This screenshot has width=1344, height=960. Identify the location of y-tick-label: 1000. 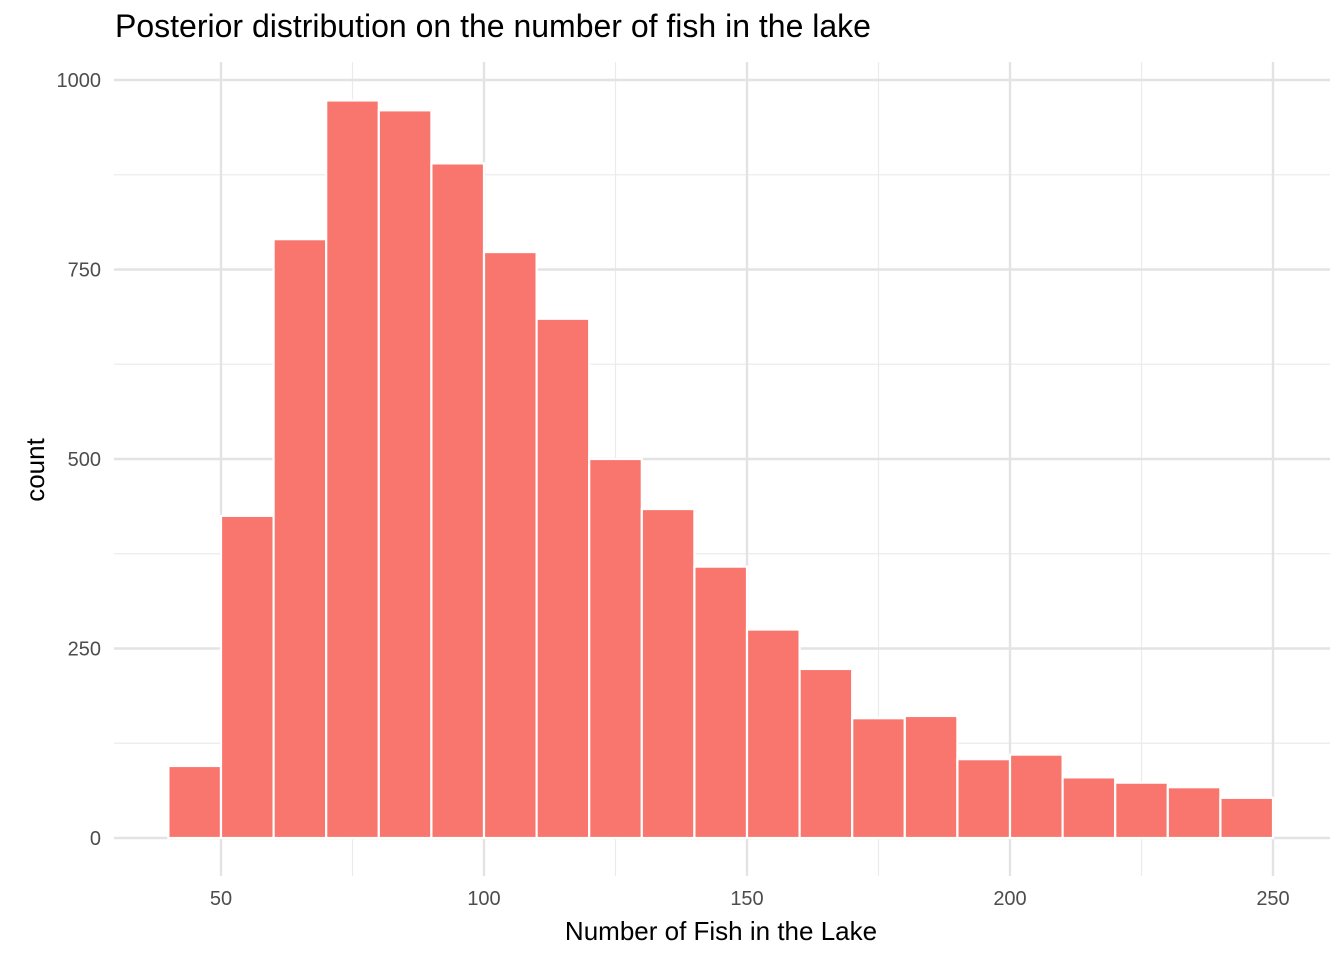
(79, 81).